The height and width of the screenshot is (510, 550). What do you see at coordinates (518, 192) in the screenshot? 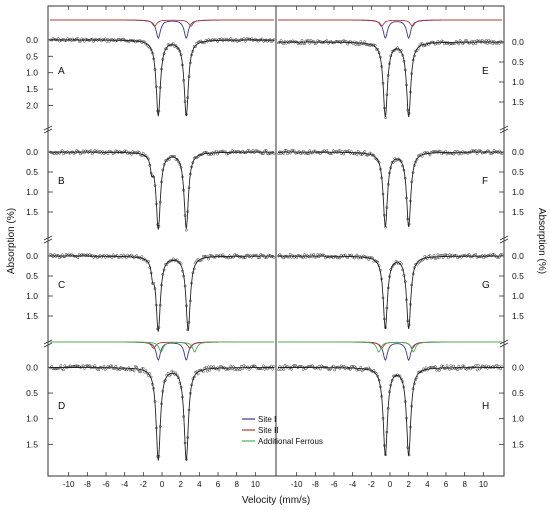
I see `y-tick-label-F-2: 1.0` at bounding box center [518, 192].